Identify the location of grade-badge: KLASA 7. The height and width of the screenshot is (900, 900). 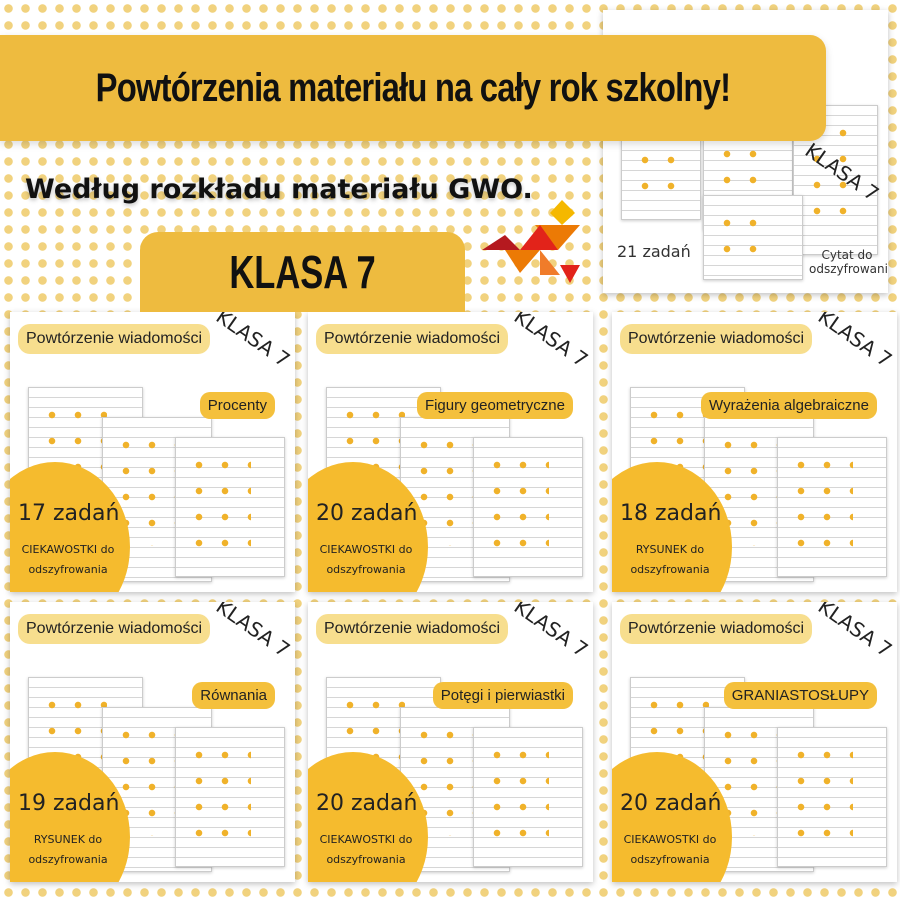
(302, 272).